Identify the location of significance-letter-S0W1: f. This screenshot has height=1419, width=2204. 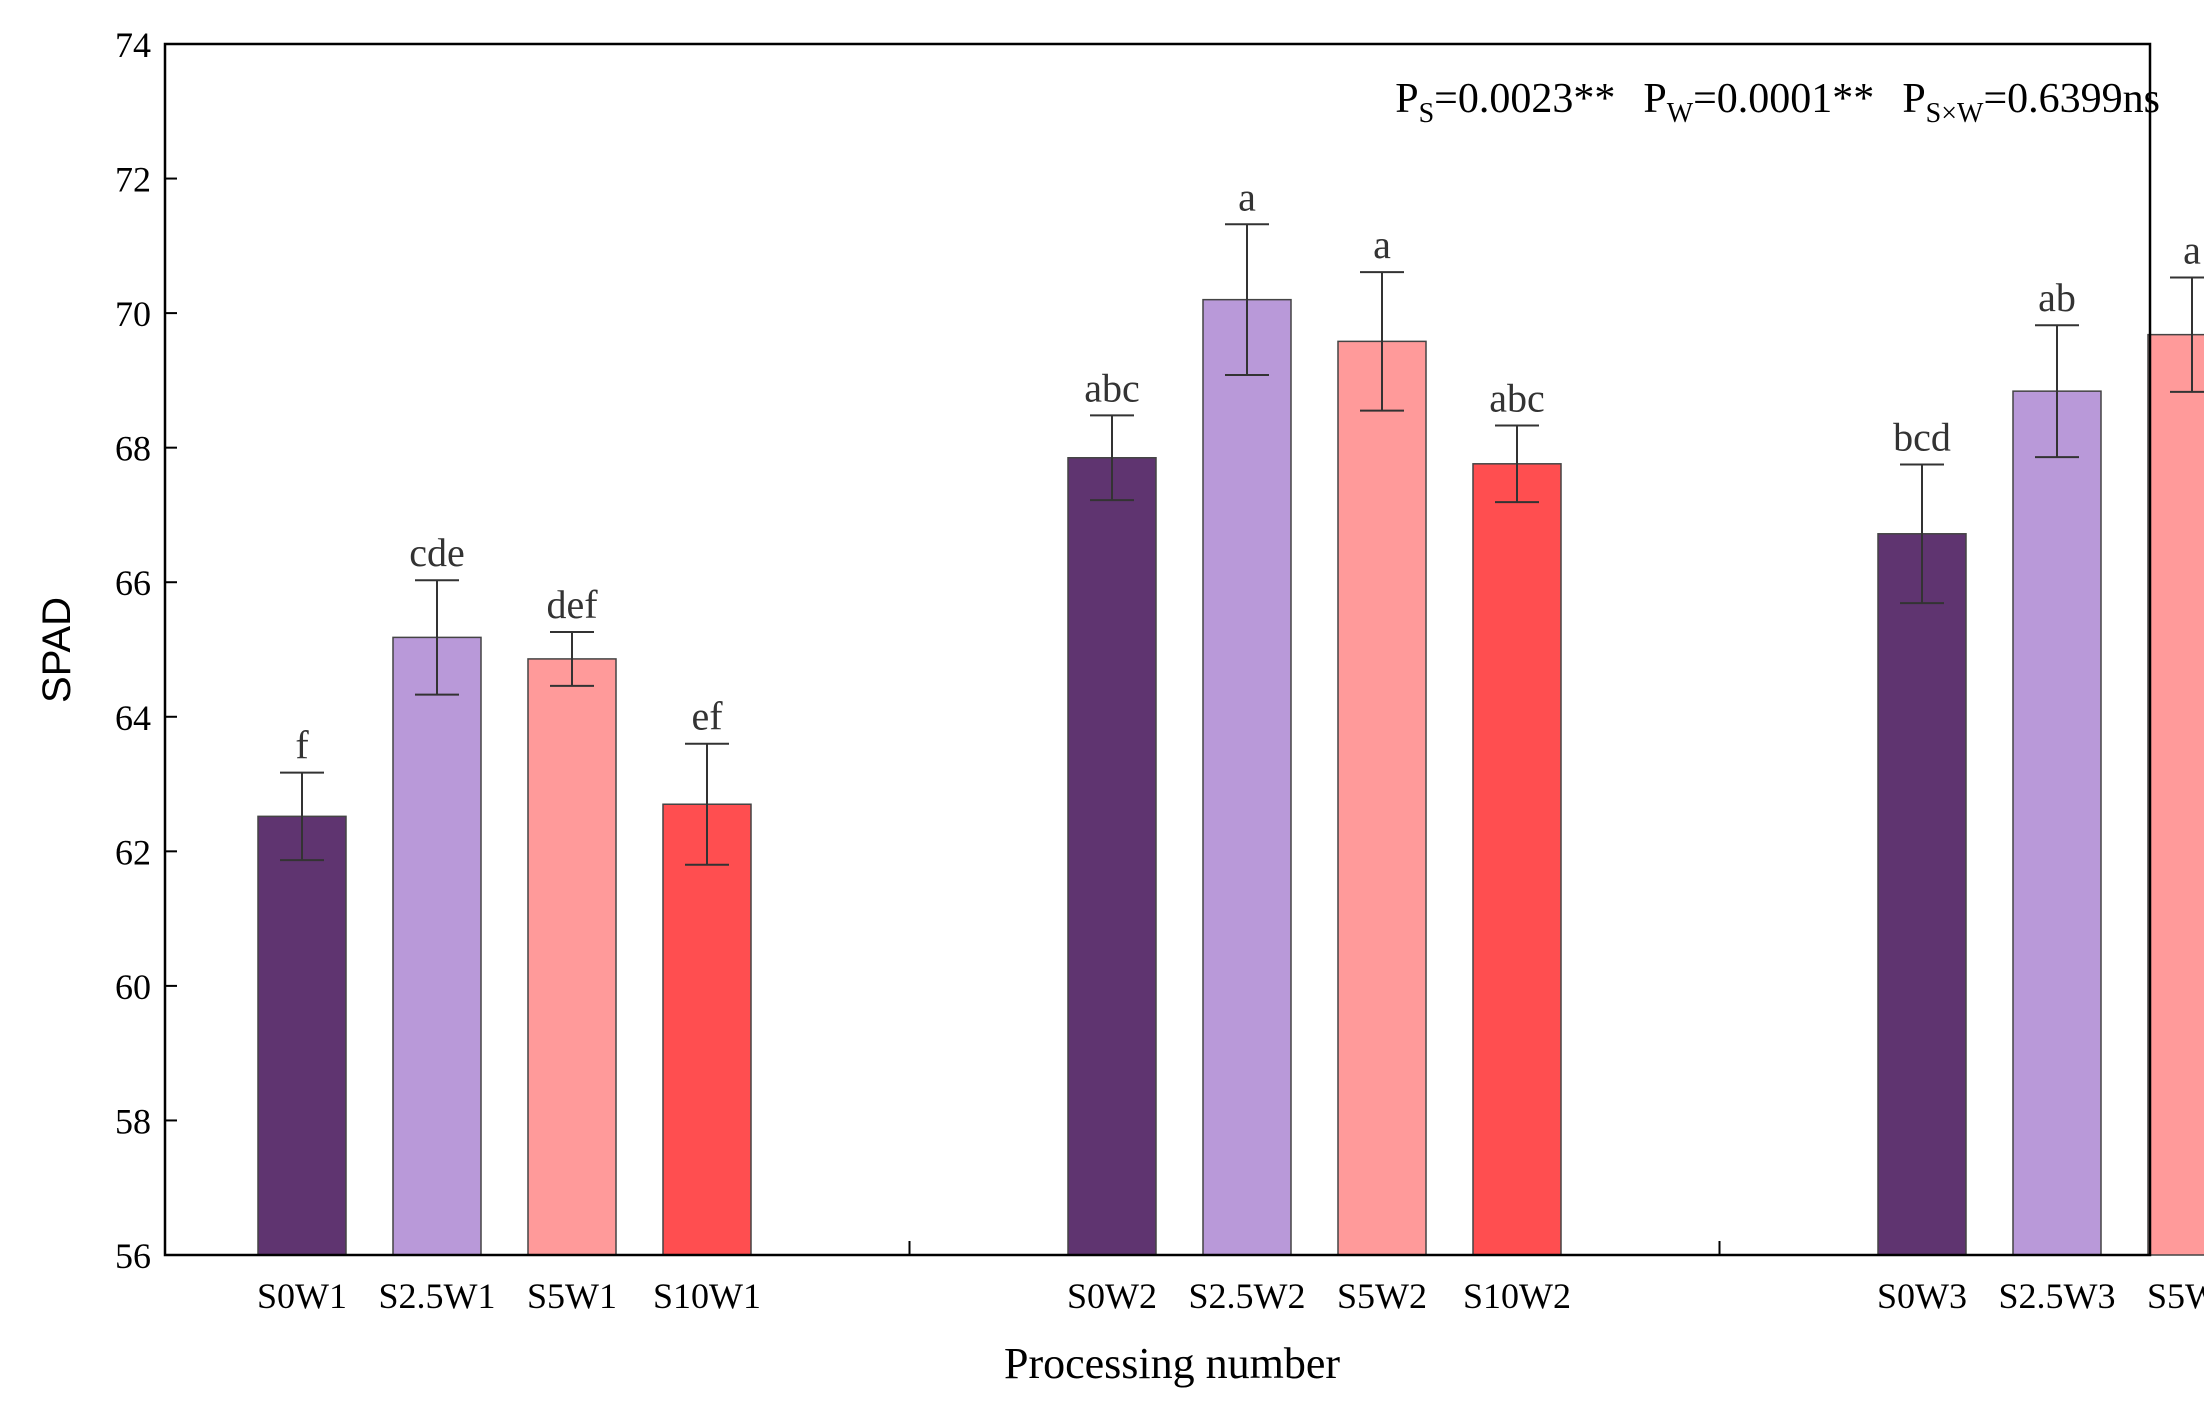
(302, 745).